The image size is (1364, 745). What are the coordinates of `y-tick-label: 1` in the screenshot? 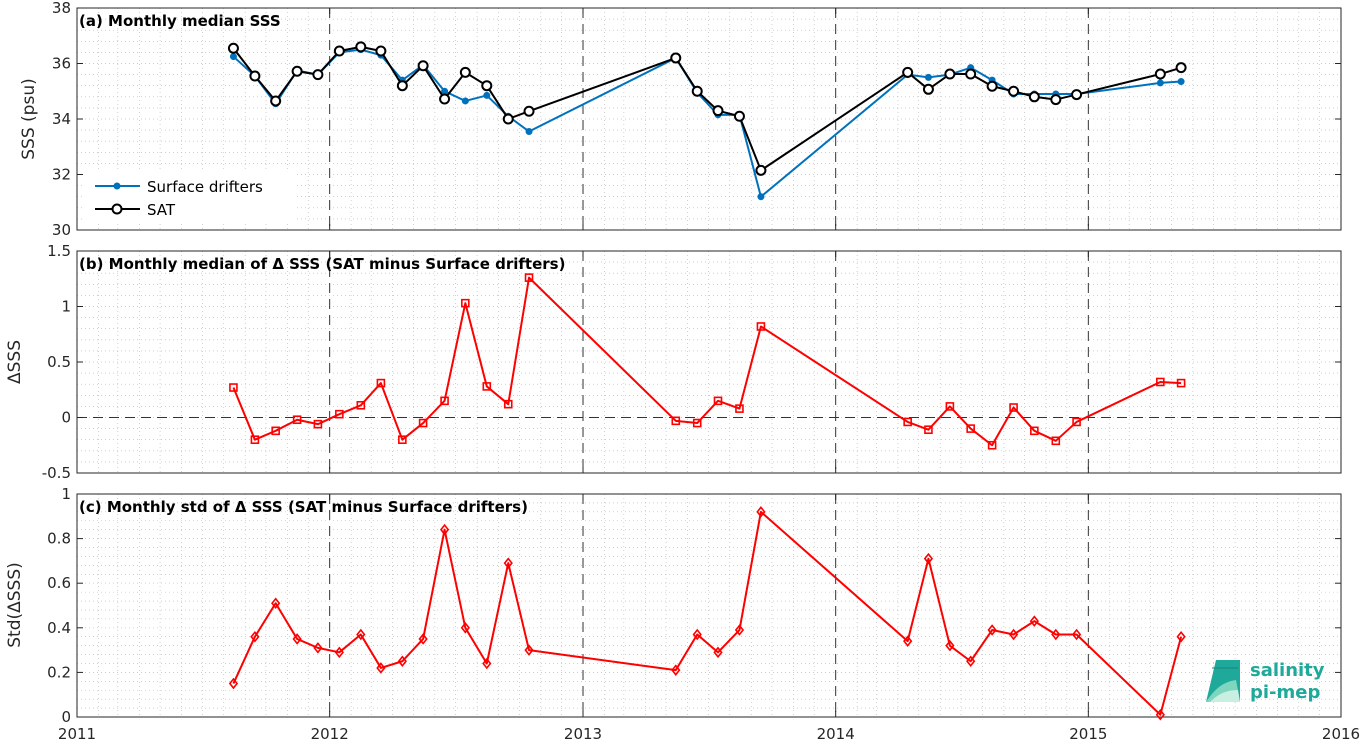 It's located at (66, 307).